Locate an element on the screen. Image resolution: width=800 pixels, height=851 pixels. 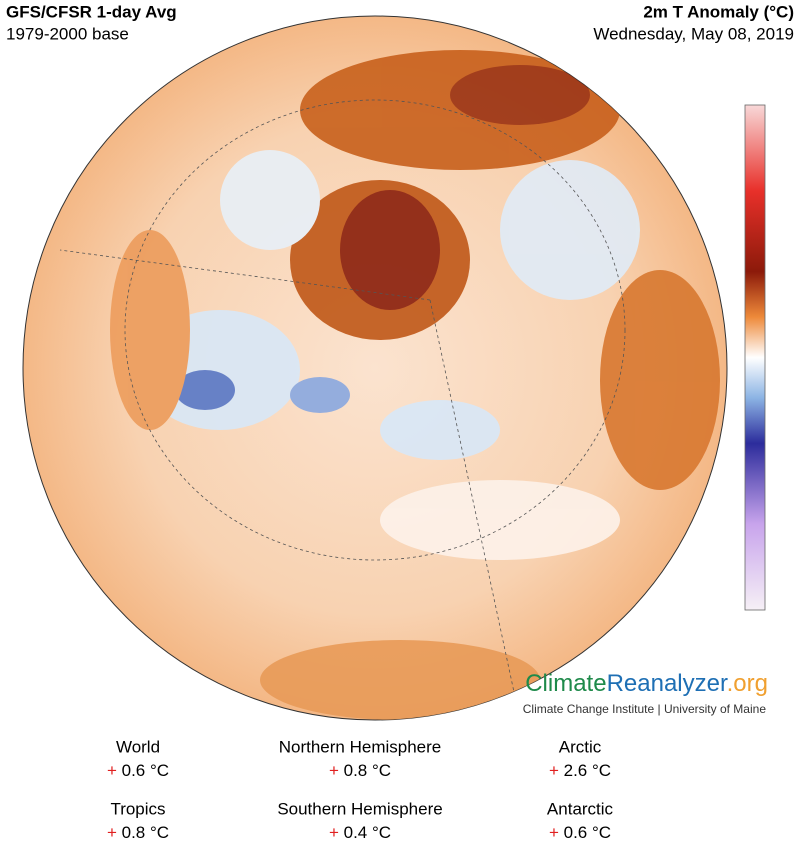
stat-name: Tropics is located at coordinates (137, 808).